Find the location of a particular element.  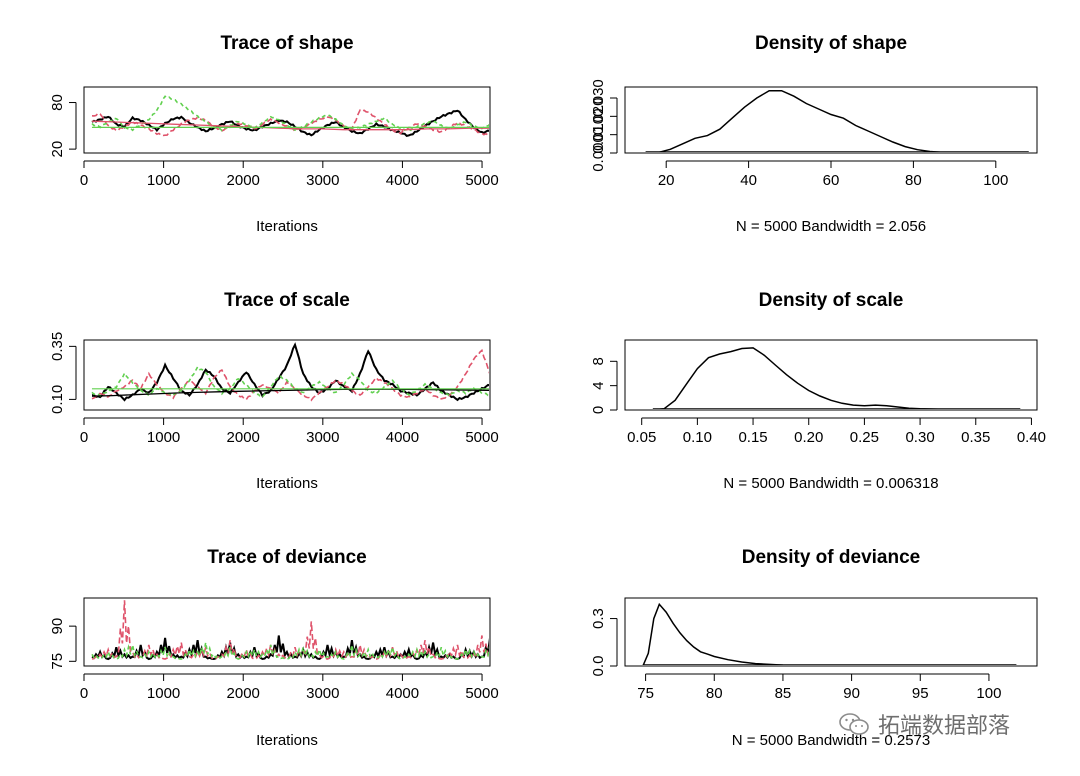

watermark-text: 拓端数据部落 is located at coordinates (944, 726).